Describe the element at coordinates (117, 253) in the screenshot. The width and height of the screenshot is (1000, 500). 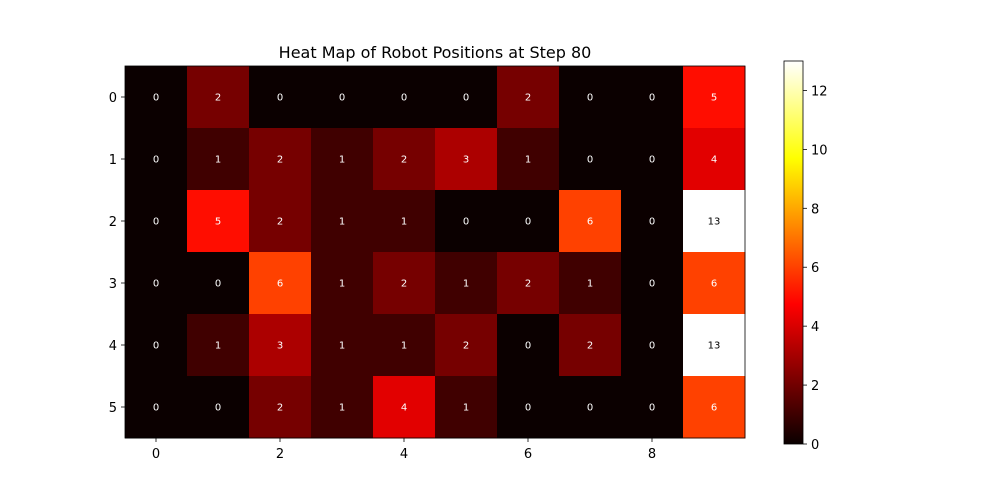
I see `y-axis: 0 1 2 3 4 5` at that location.